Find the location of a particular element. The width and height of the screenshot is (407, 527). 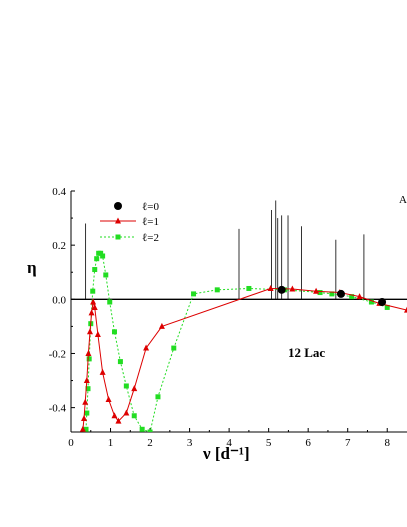

x-tick-label: 6 is located at coordinates (308, 443).